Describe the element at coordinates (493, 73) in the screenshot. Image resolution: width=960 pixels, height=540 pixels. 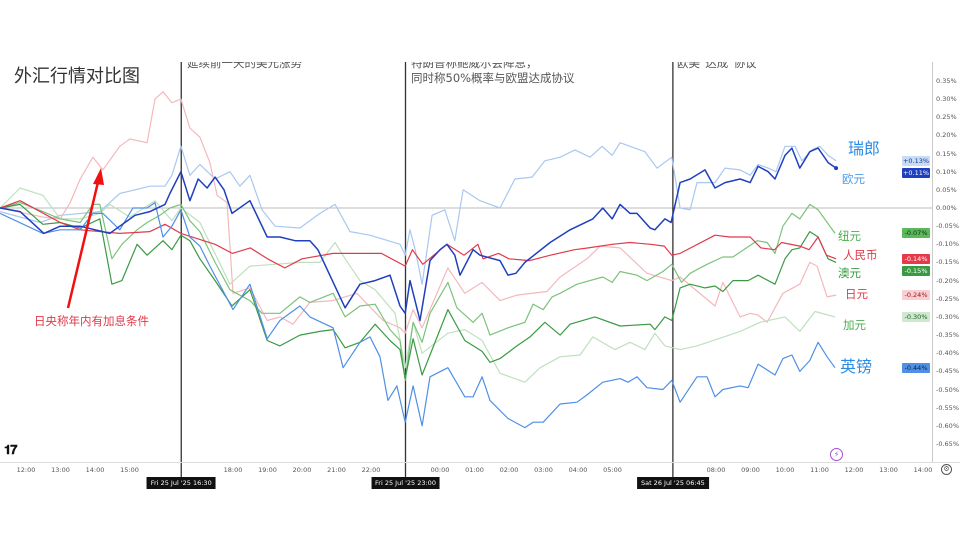
I see `annotation-trump-powell: 特朗普称鲍威尔会降息， 同时称50%概率与欧盟达成协议` at that location.